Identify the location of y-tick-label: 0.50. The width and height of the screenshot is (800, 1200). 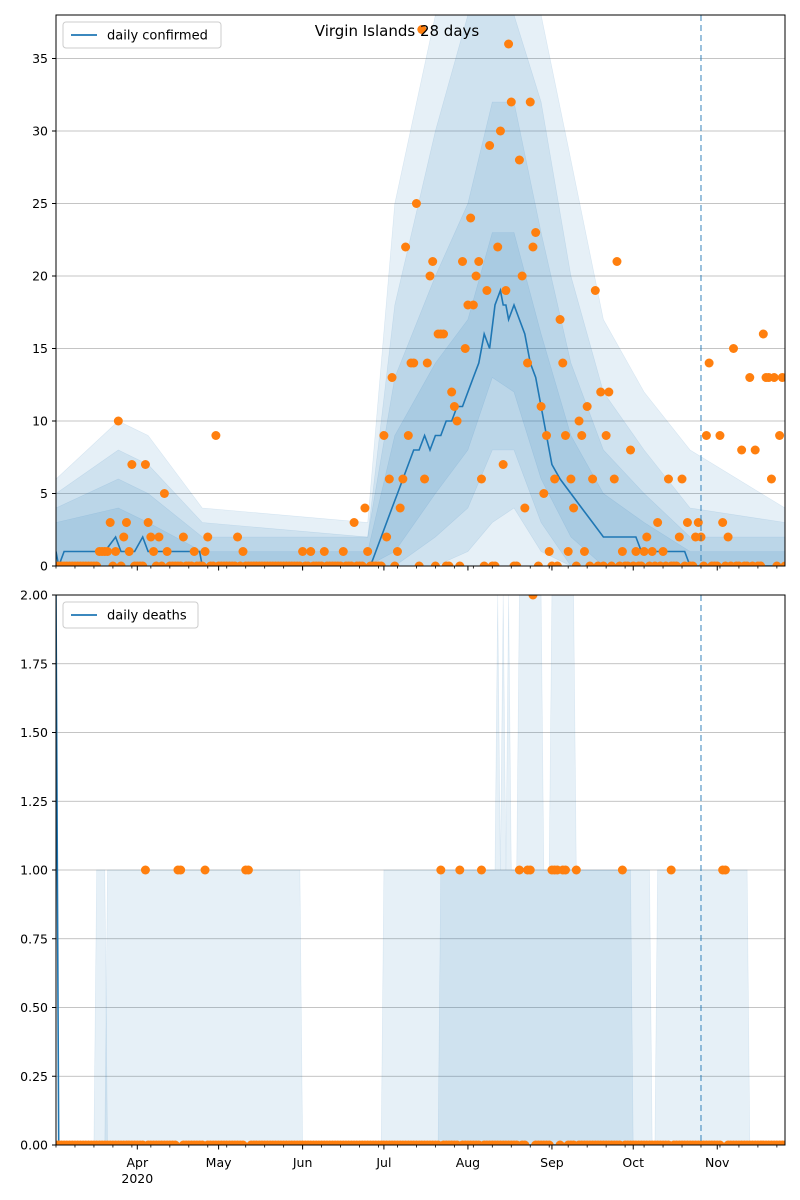
(34, 1007).